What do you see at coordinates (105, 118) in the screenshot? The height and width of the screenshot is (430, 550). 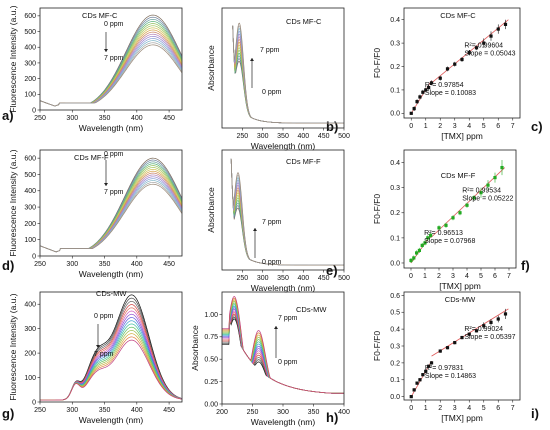 I see `x-tick-label-fl_mfc-2: 350` at bounding box center [105, 118].